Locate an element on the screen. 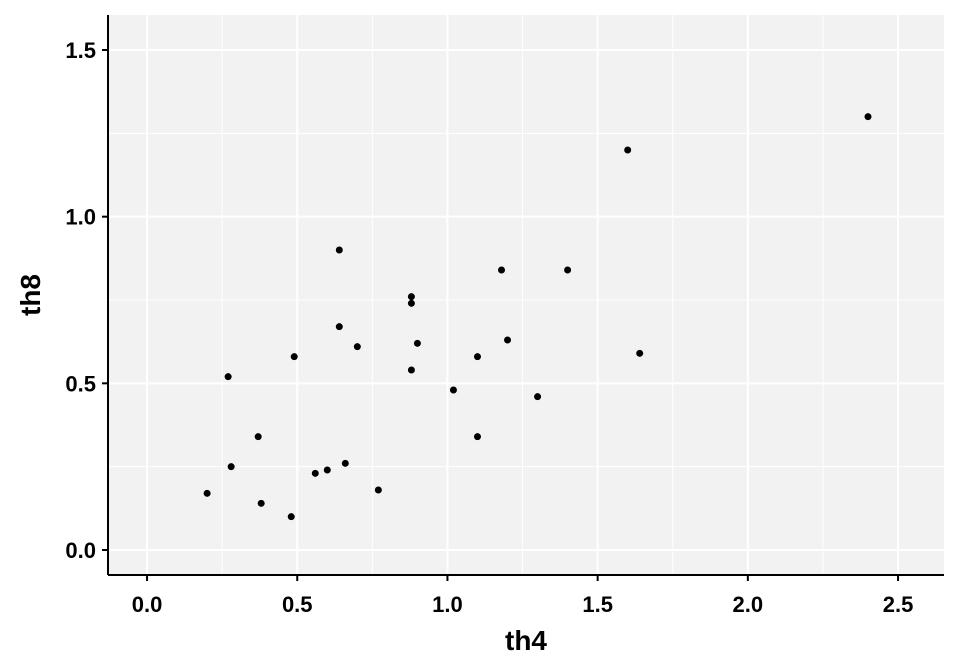 This screenshot has height=672, width=960. y-tick-label: 1.0 is located at coordinates (80, 217).